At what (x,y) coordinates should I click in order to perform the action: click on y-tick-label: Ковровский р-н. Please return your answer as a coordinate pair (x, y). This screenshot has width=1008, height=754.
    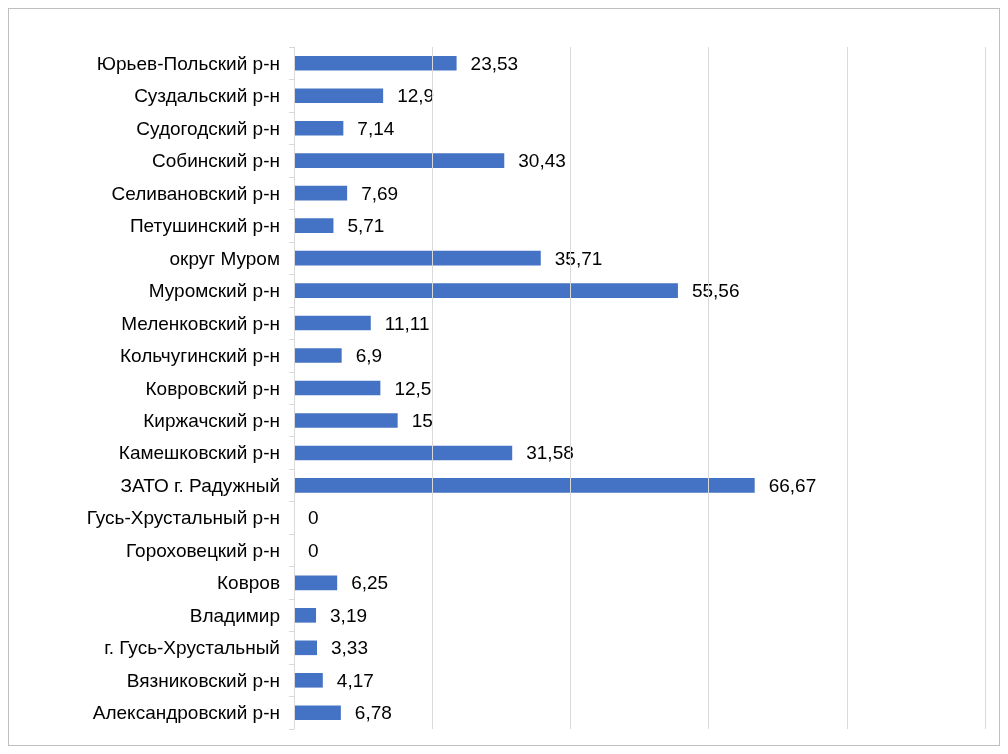
    Looking at the image, I should click on (212, 388).